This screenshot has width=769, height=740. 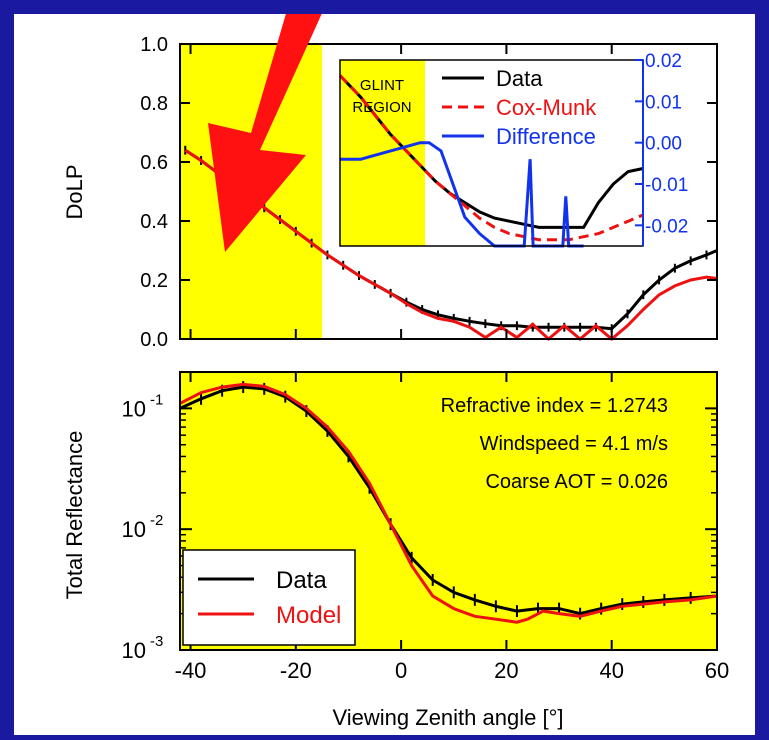 What do you see at coordinates (154, 104) in the screenshot?
I see `dolp-y-tick-label: 0.8` at bounding box center [154, 104].